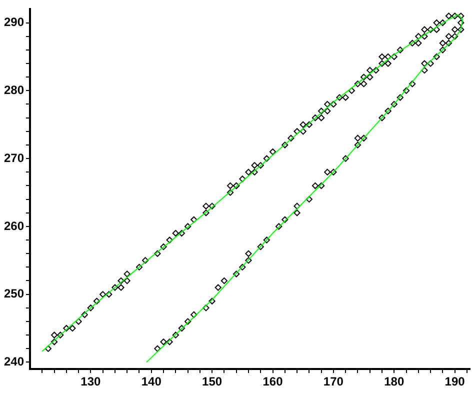 Image resolution: width=475 pixels, height=393 pixels. I want to click on x-tick-label: 130, so click(91, 381).